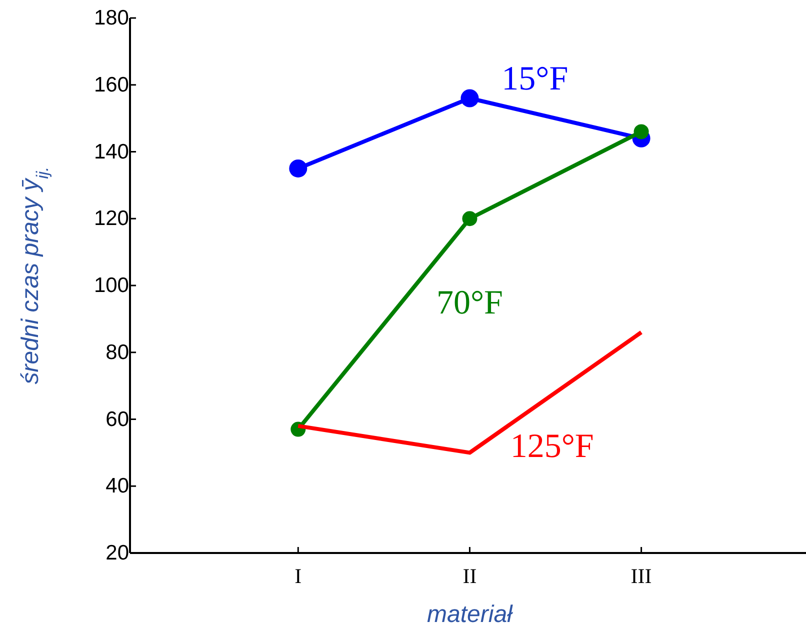 This screenshot has height=627, width=806. I want to click on series-label: 125°F, so click(552, 447).